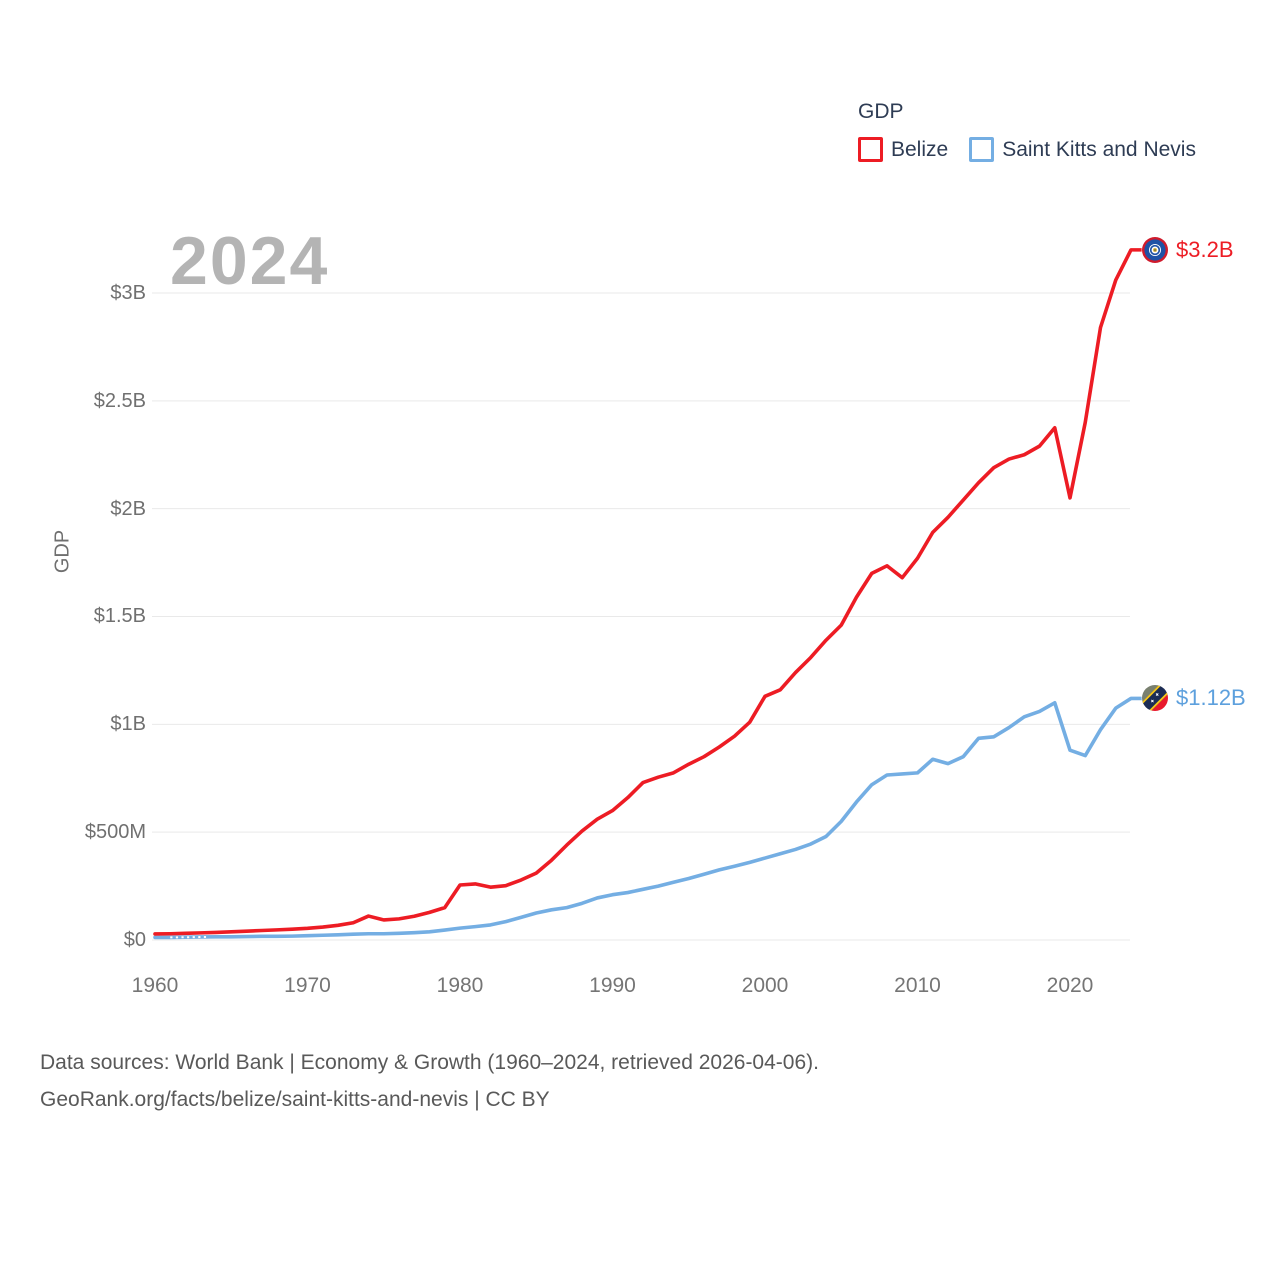  Describe the element at coordinates (119, 616) in the screenshot. I see `y-axis-tick-label: $1.5B` at that location.